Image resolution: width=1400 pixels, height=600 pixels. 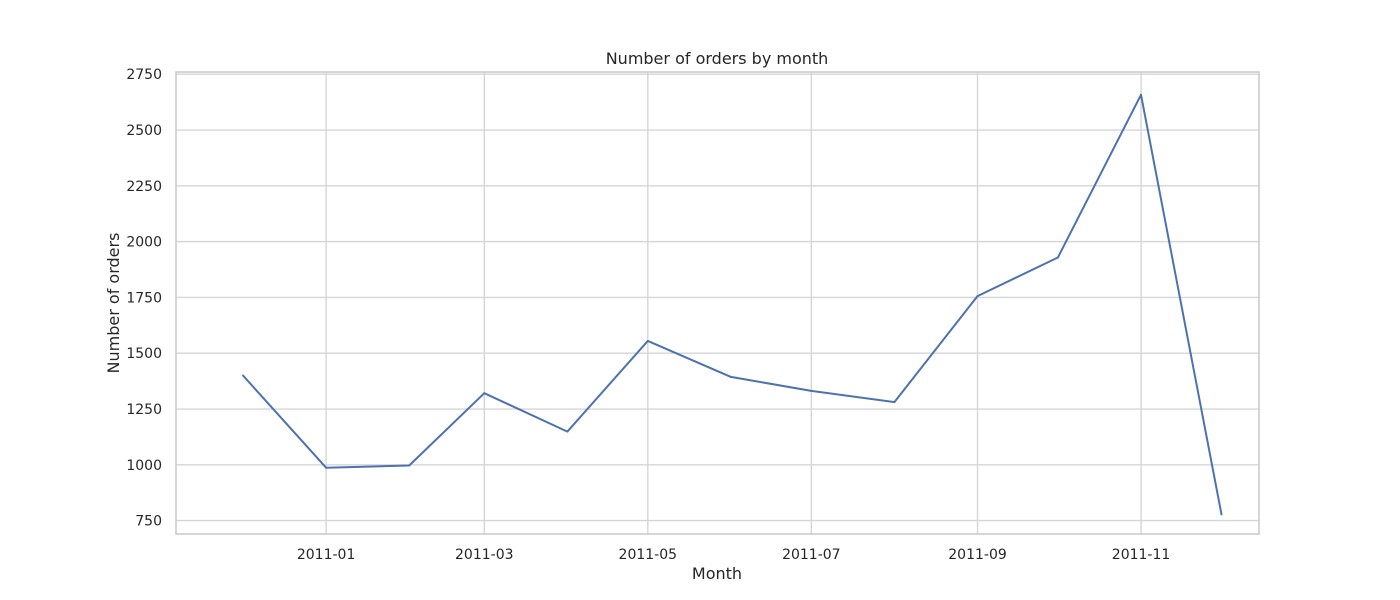 What do you see at coordinates (148, 522) in the screenshot?
I see `y-tick-label: 750` at bounding box center [148, 522].